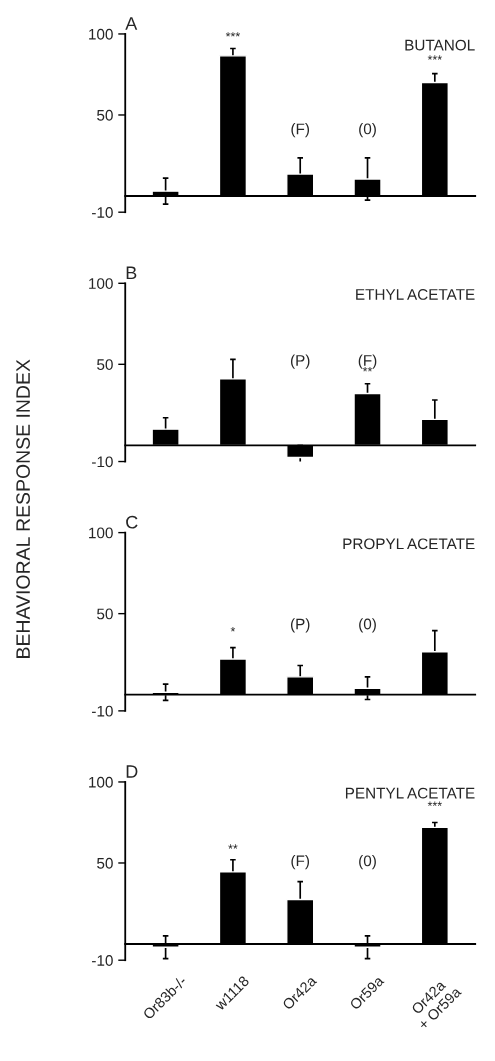 This screenshot has height=1061, width=495. What do you see at coordinates (440, 45) in the screenshot?
I see `chart-title: BUTANOL` at bounding box center [440, 45].